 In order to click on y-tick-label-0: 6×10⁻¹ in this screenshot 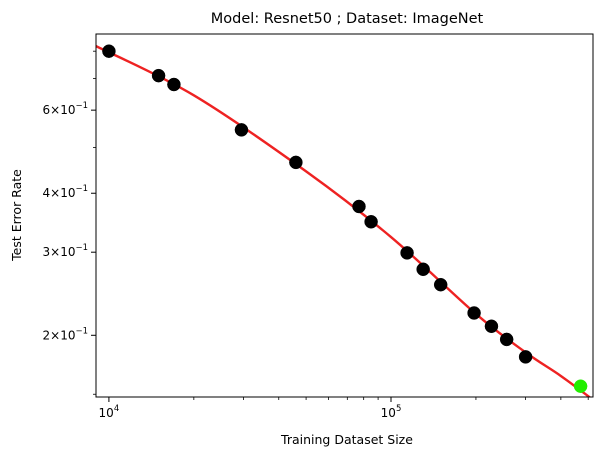, I will do `click(66, 109)`.